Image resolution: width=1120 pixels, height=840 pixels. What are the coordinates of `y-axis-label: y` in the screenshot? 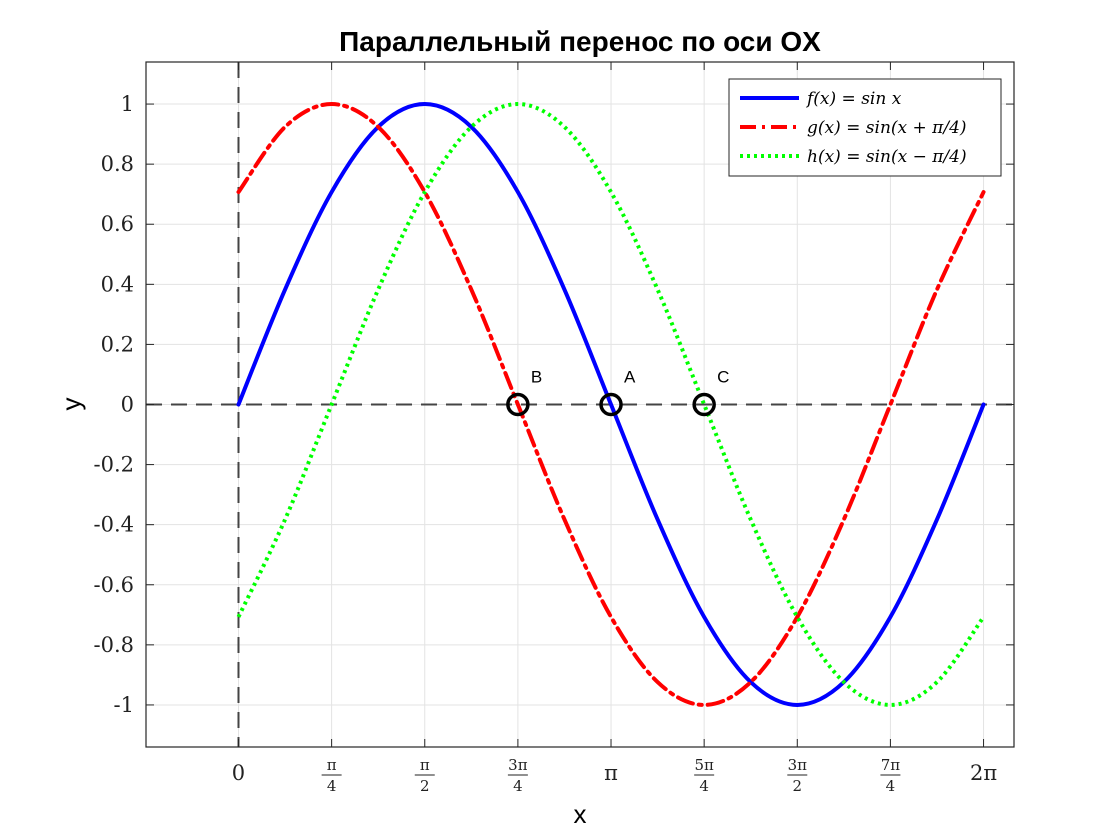 It's located at (71, 404).